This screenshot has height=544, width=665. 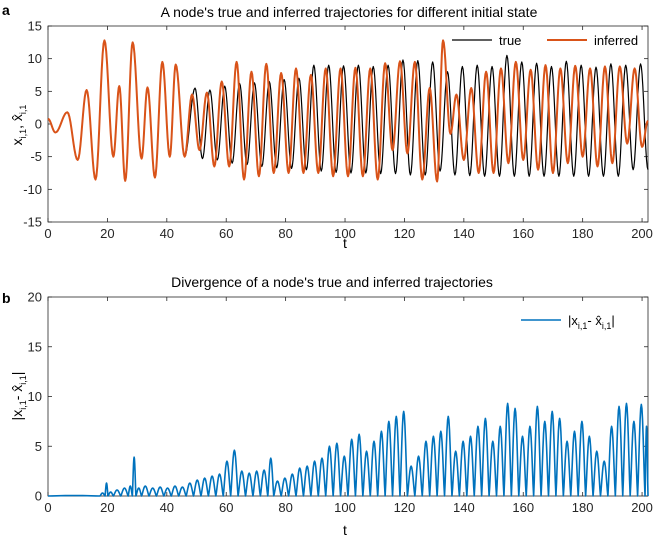 What do you see at coordinates (167, 233) in the screenshot?
I see `panel-a-xtick-label: 40` at bounding box center [167, 233].